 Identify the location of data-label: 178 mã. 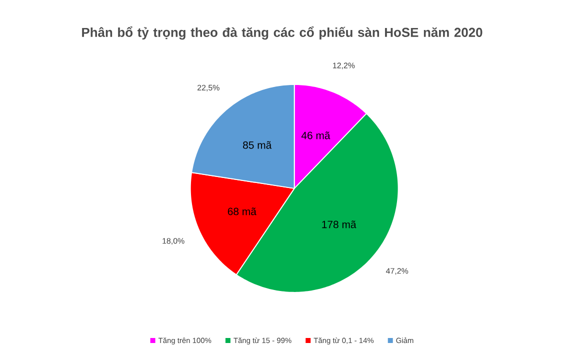
(339, 224).